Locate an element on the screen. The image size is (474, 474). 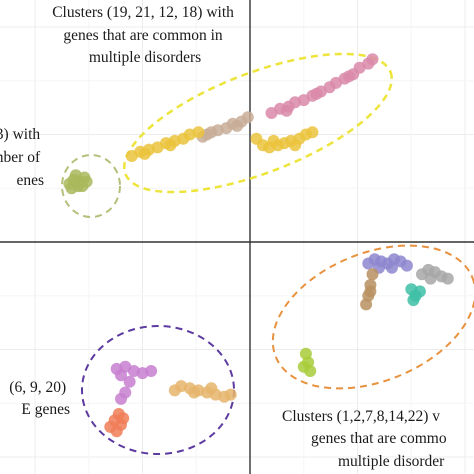
annotation-left: 13) with umber of enes is located at coordinates (22, 157).